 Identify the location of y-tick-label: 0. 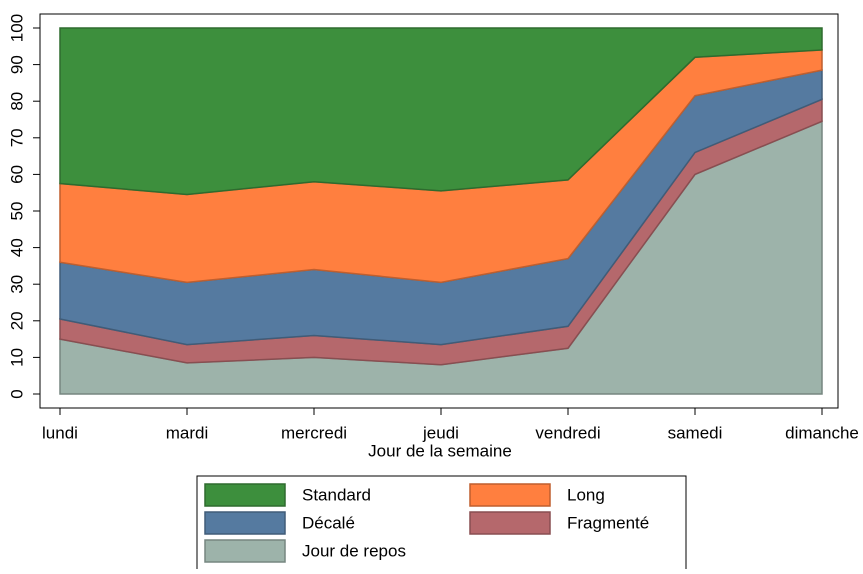
(16, 393).